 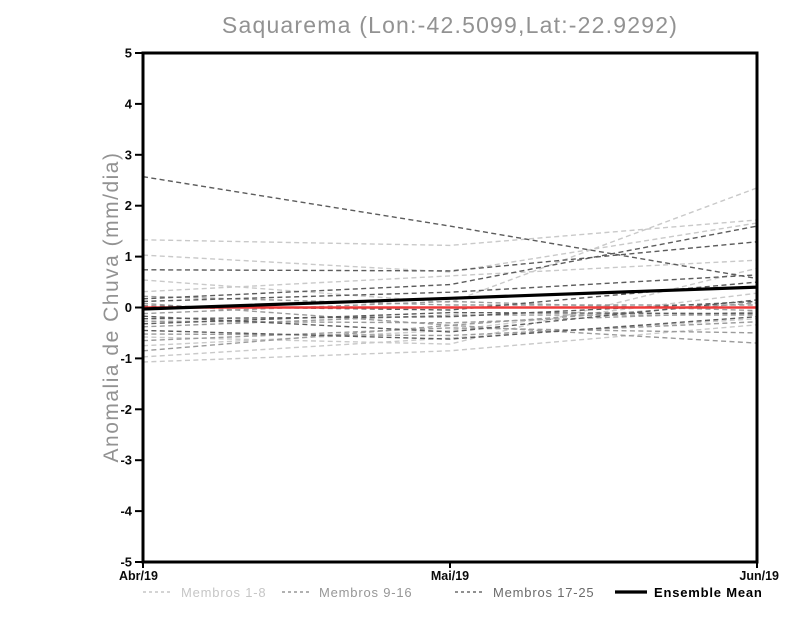 I want to click on x-tick-label: Abr/19, so click(x=138, y=576).